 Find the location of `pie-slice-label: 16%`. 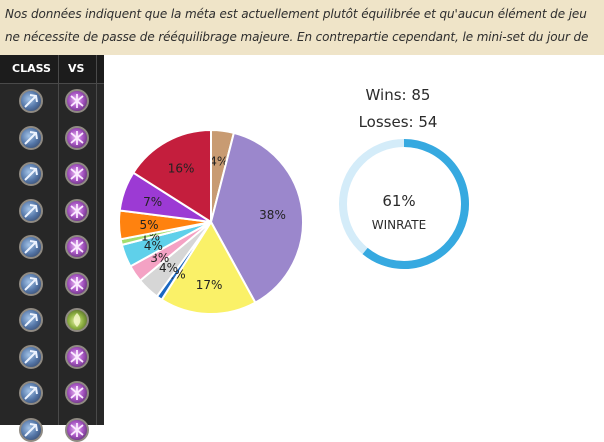

pie-slice-label: 16% is located at coordinates (181, 169).